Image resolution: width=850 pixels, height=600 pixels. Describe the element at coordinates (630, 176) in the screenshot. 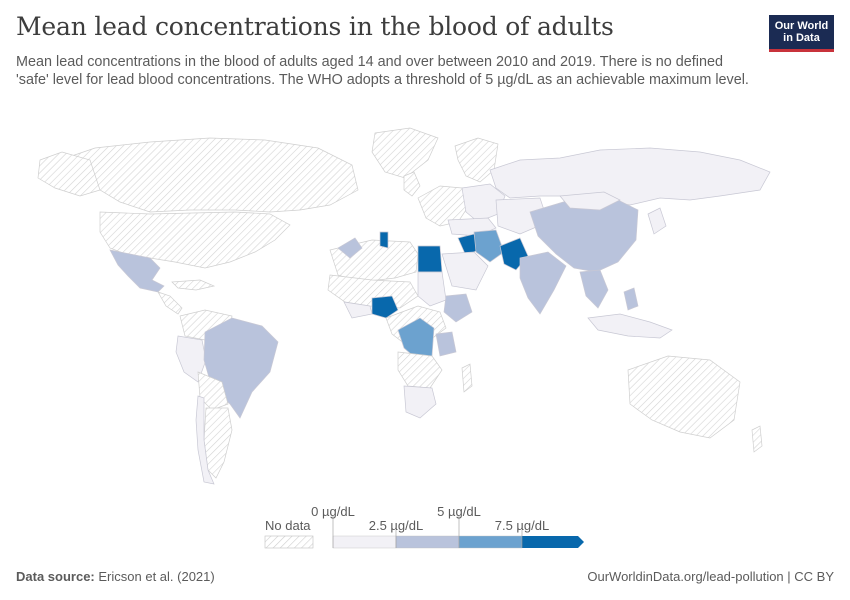

I see `country-russia` at that location.